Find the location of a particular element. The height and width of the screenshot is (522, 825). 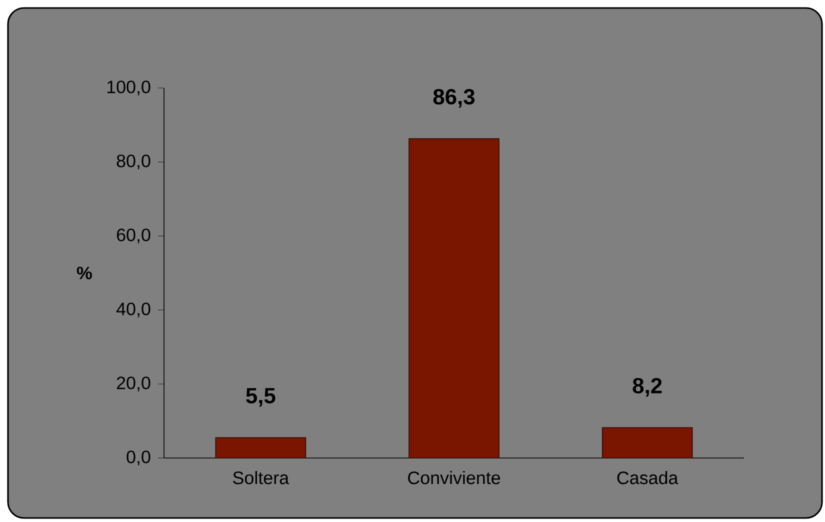

data-label: 5,5 is located at coordinates (261, 397).